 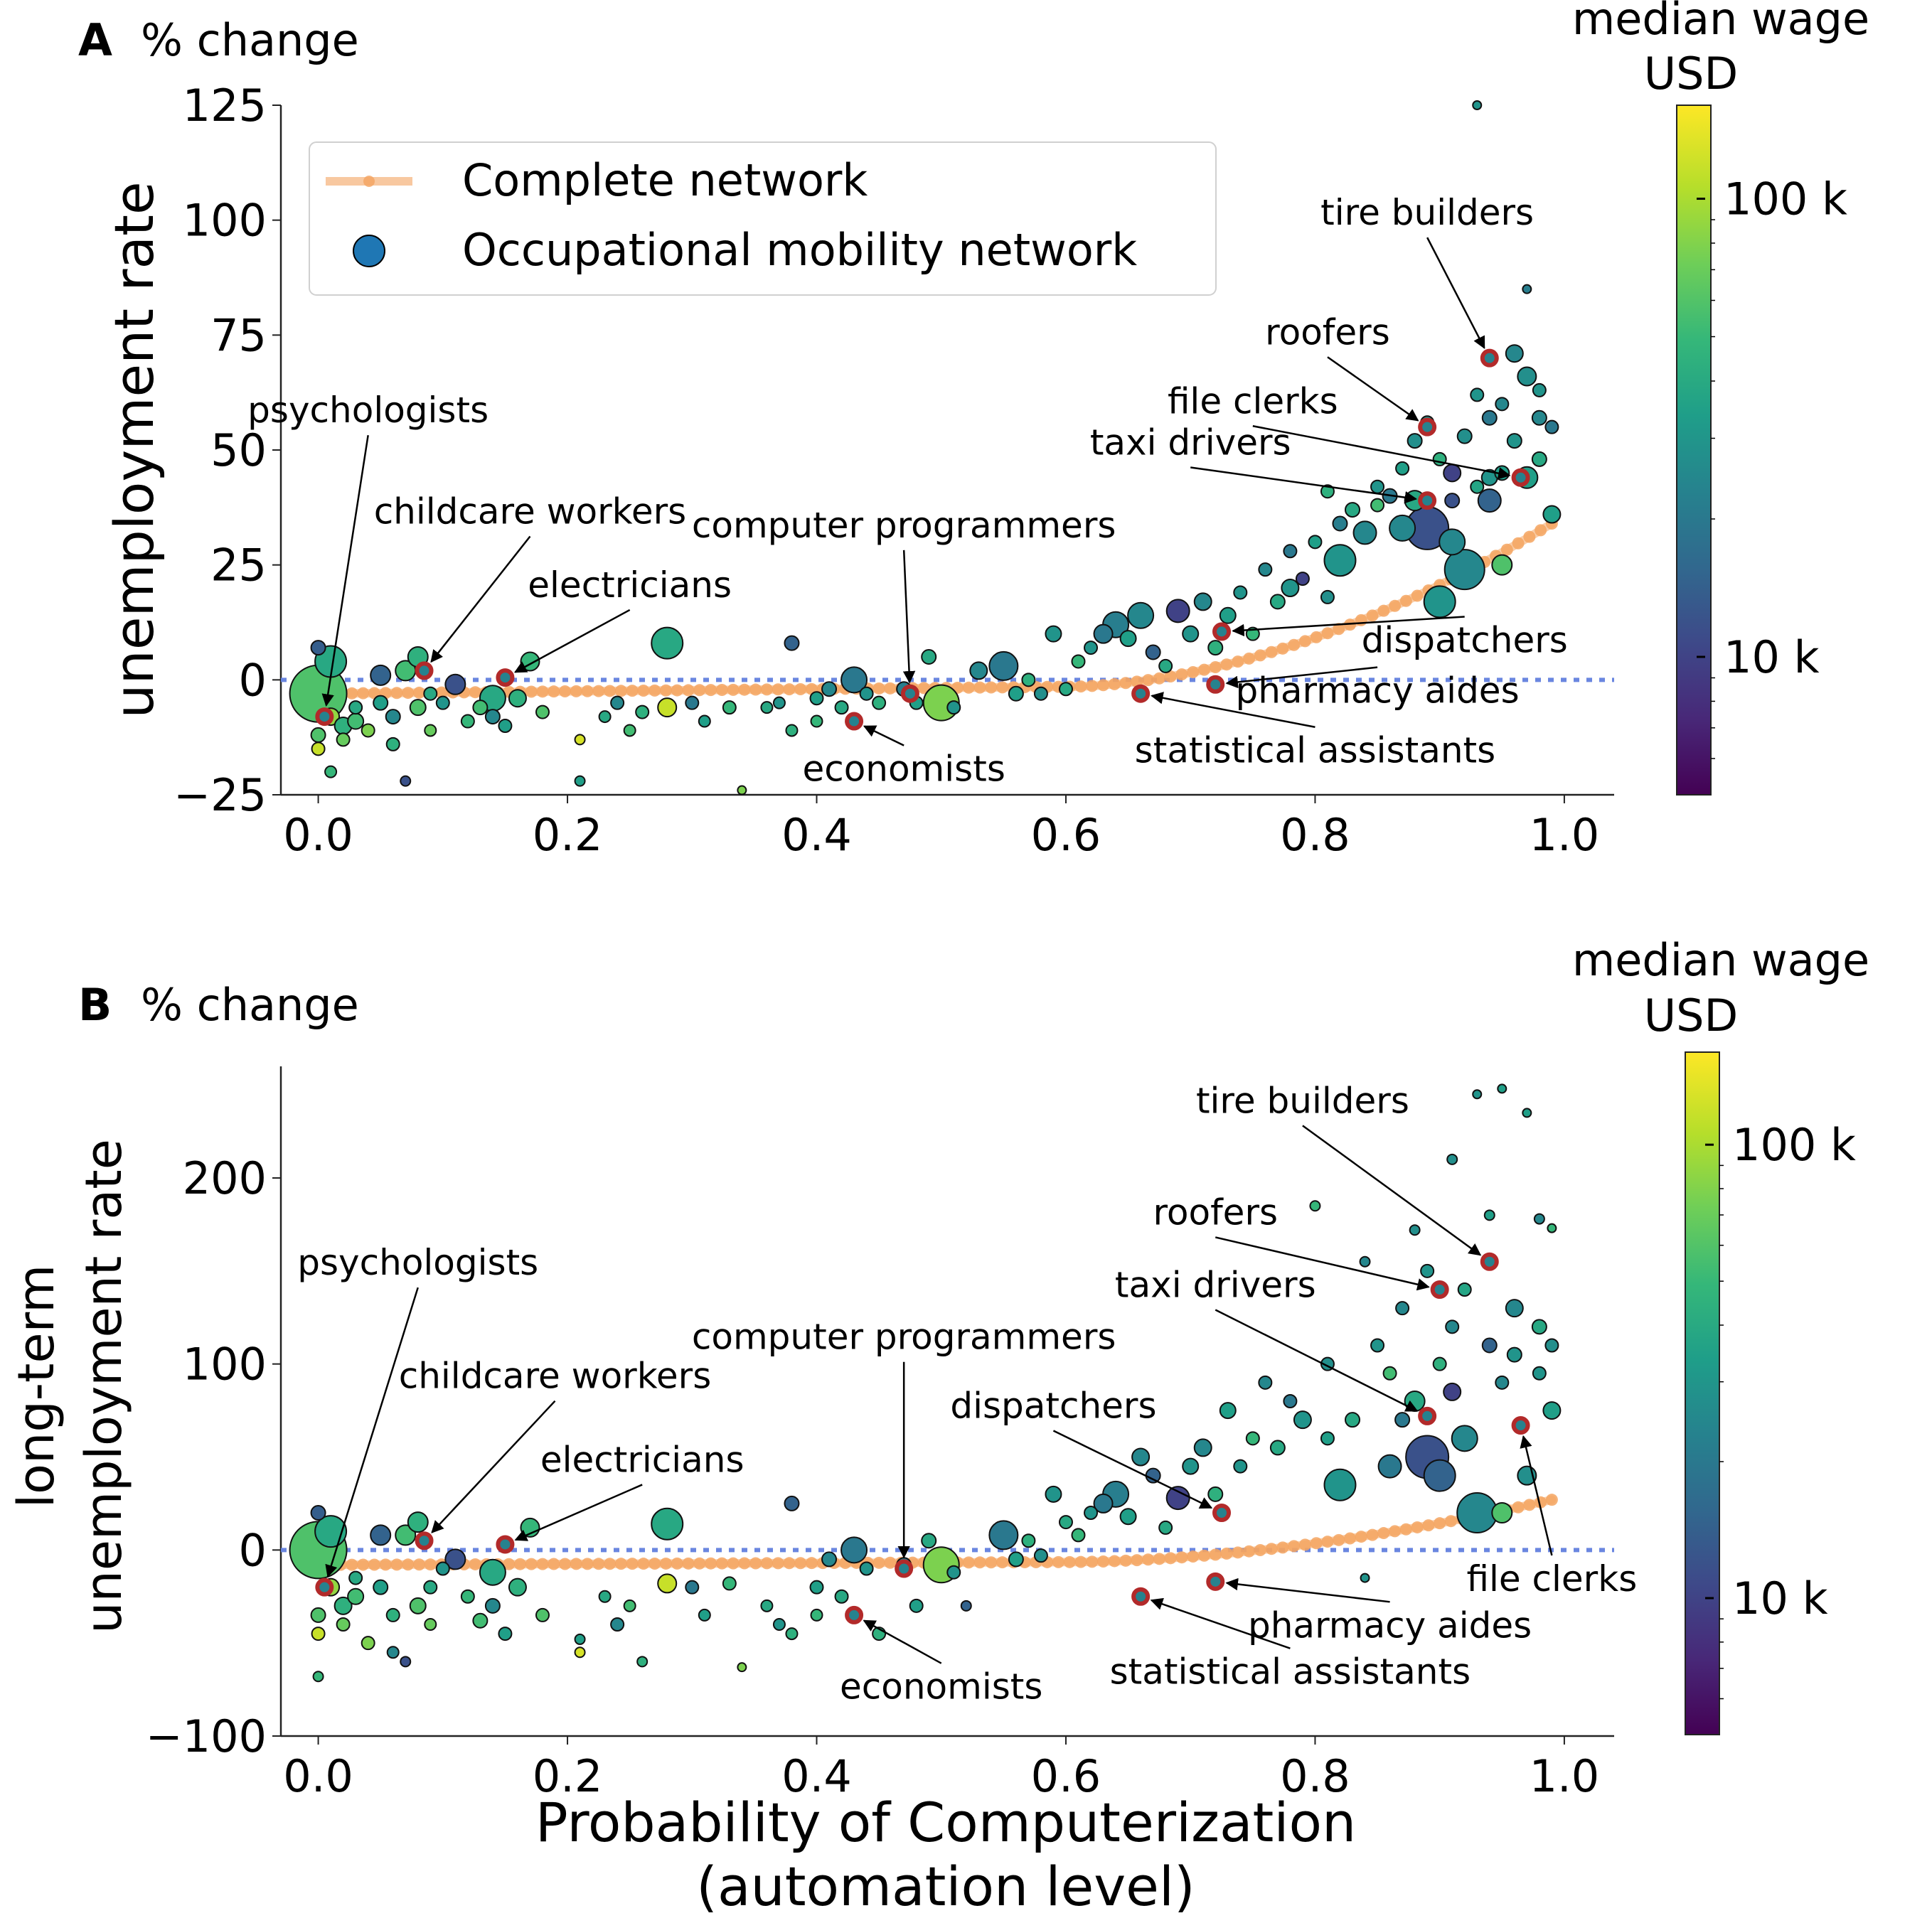 I want to click on colorbar-gradient, so click(x=1694, y=451).